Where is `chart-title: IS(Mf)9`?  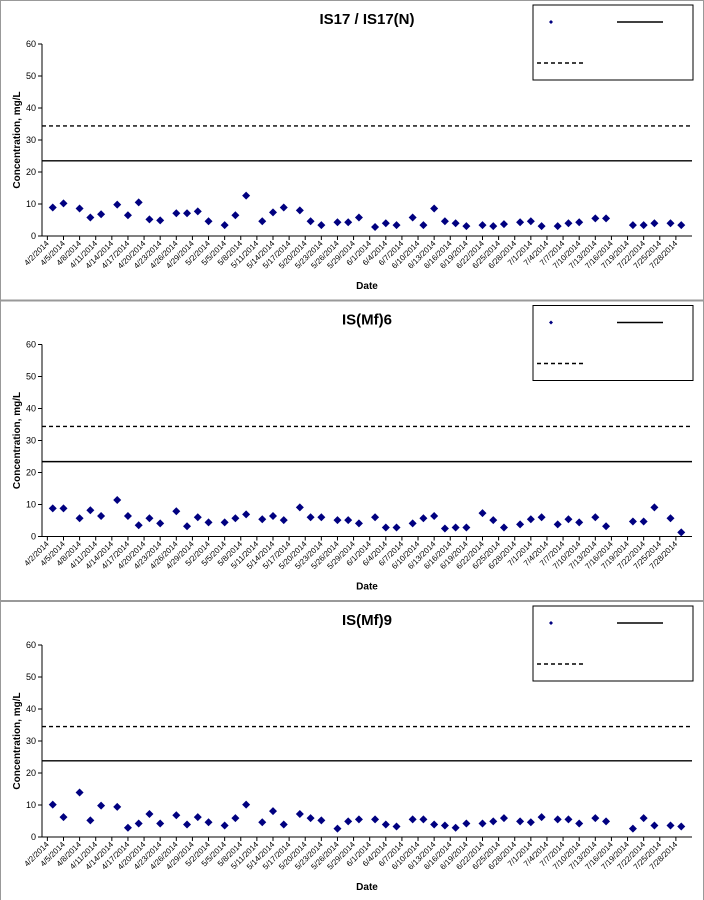
chart-title: IS(Mf)9 is located at coordinates (367, 620).